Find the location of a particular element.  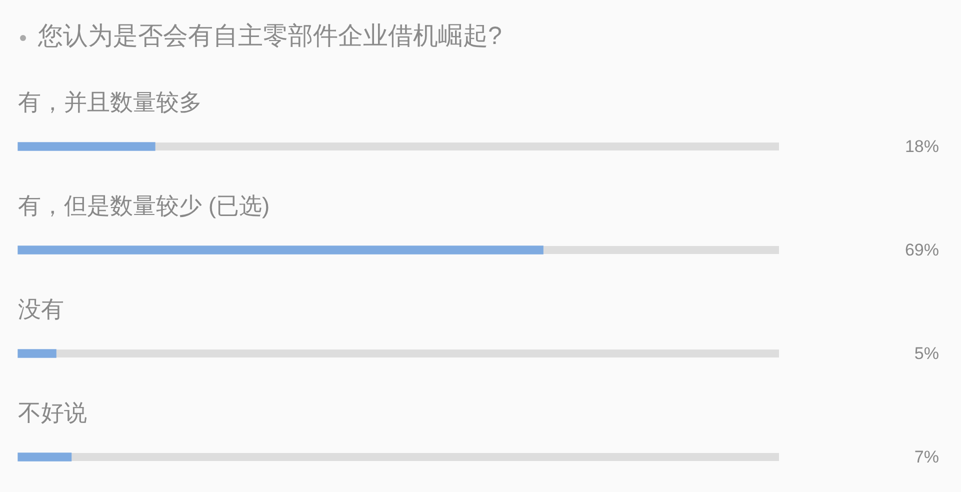

data-label: 5% is located at coordinates (926, 354).